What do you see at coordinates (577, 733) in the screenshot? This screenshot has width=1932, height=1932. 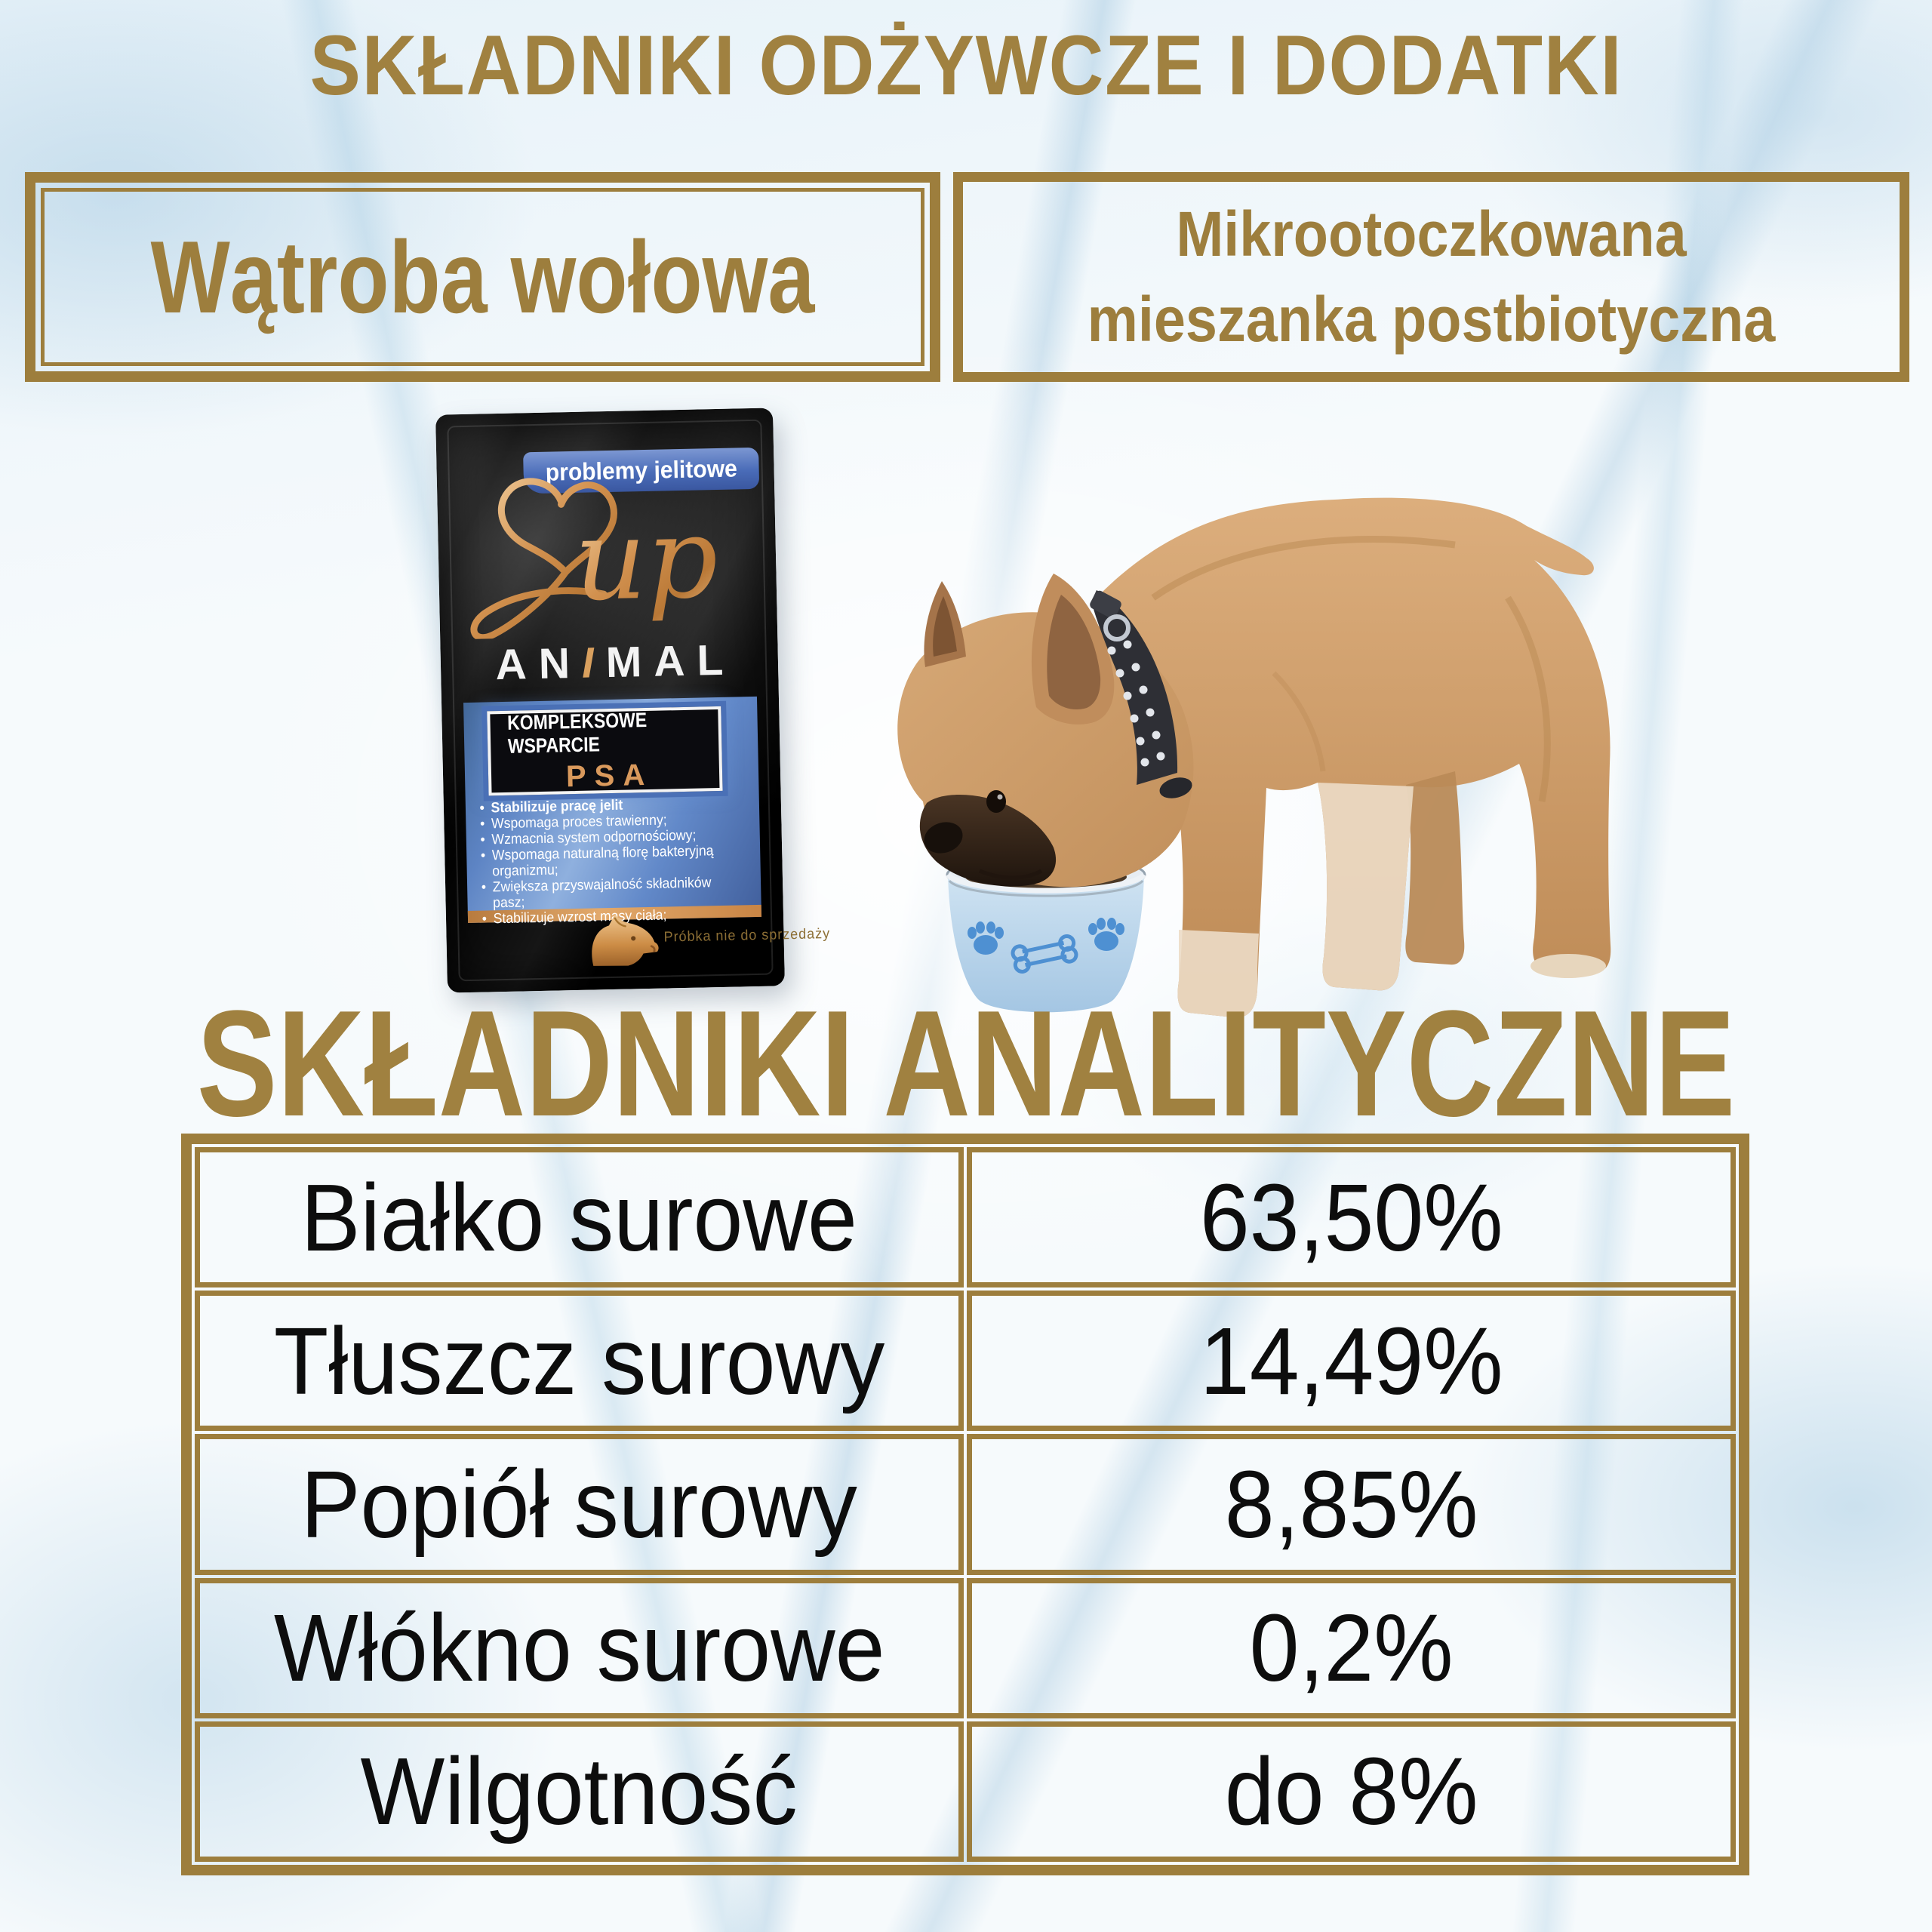 I see `panel-title: KOMPLEKSOWE WSPARCIE` at bounding box center [577, 733].